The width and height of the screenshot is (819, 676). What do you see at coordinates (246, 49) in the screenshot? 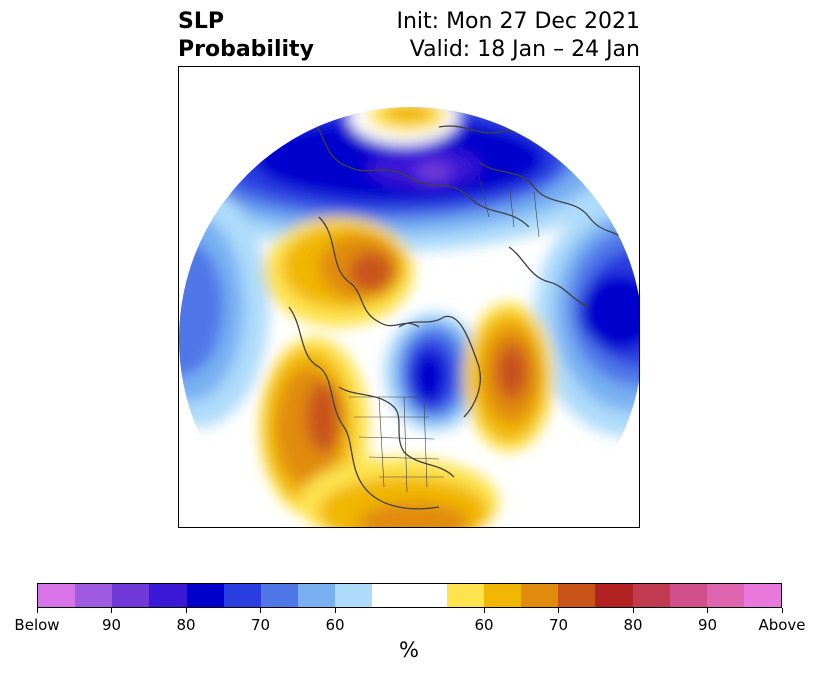
I see `title-quantity: Probability` at bounding box center [246, 49].